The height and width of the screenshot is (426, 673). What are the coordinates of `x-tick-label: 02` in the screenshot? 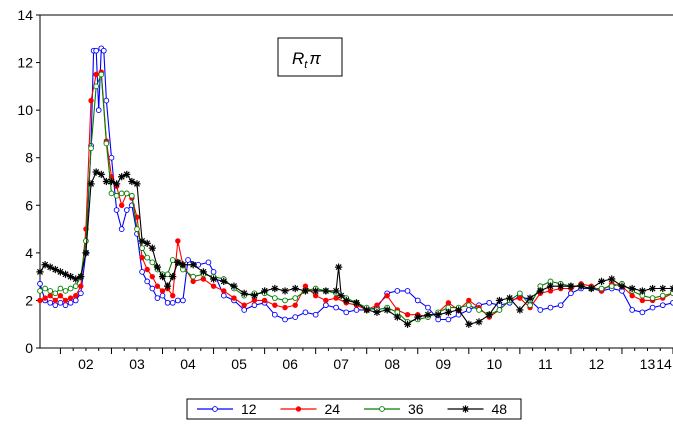 It's located at (86, 364).